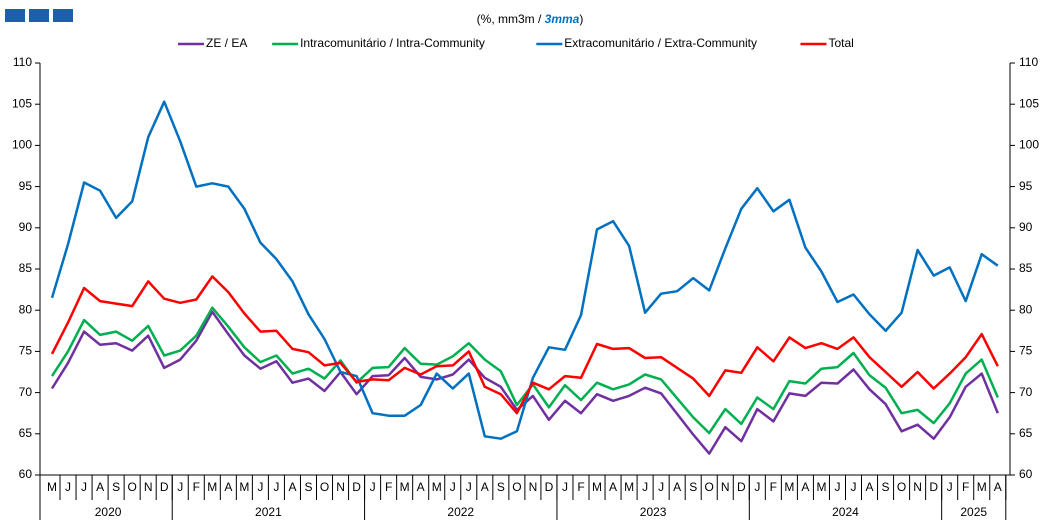 This screenshot has height=520, width=1040. I want to click on subtitle-part: (%, mm3m /, so click(511, 19).